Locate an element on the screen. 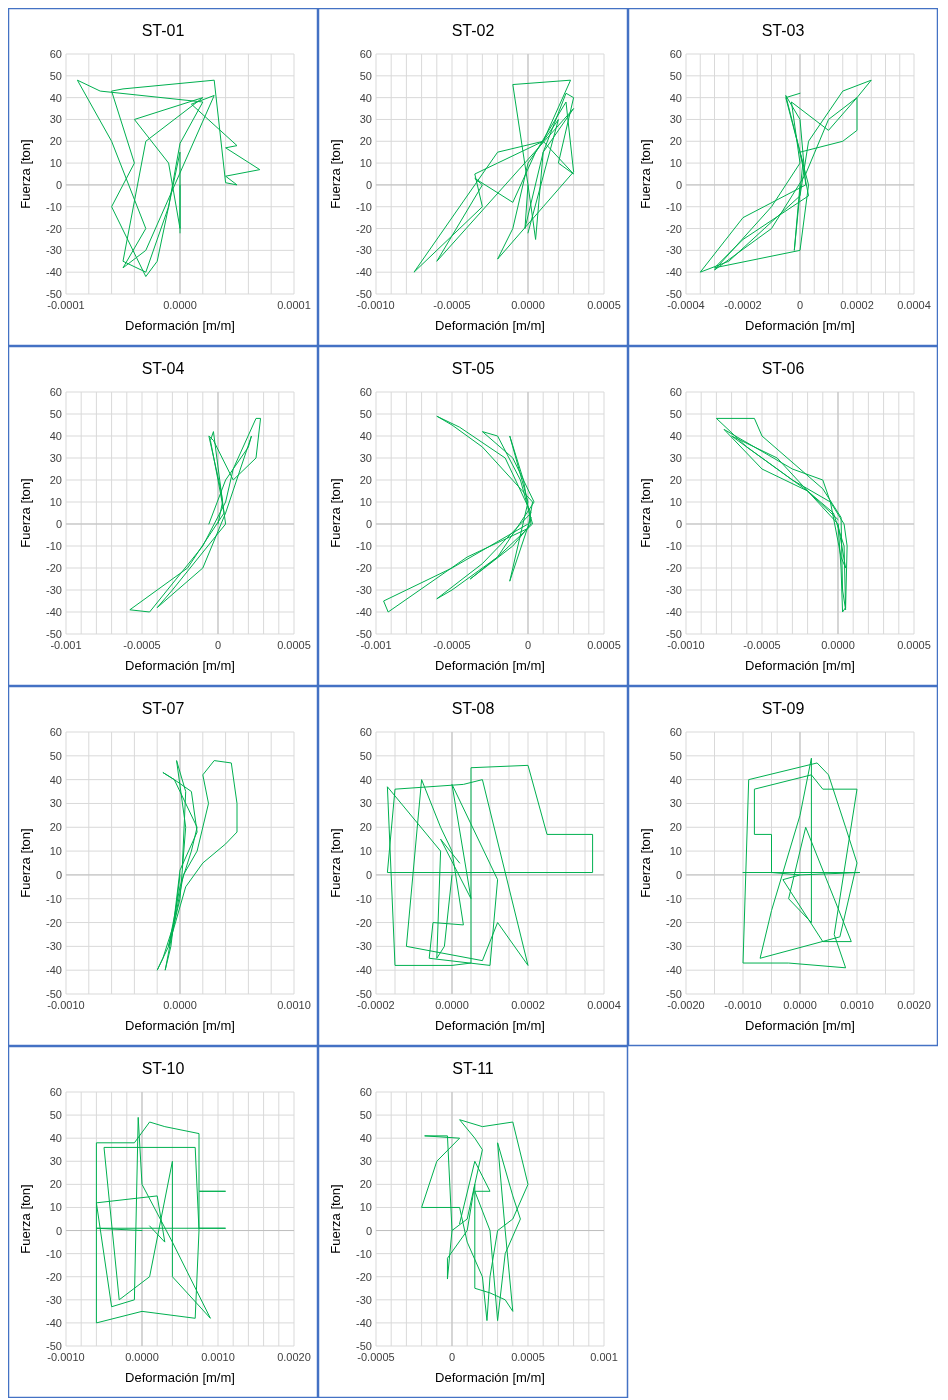 The width and height of the screenshot is (948, 1400). x-tick-label: -0.0004 is located at coordinates (686, 305).